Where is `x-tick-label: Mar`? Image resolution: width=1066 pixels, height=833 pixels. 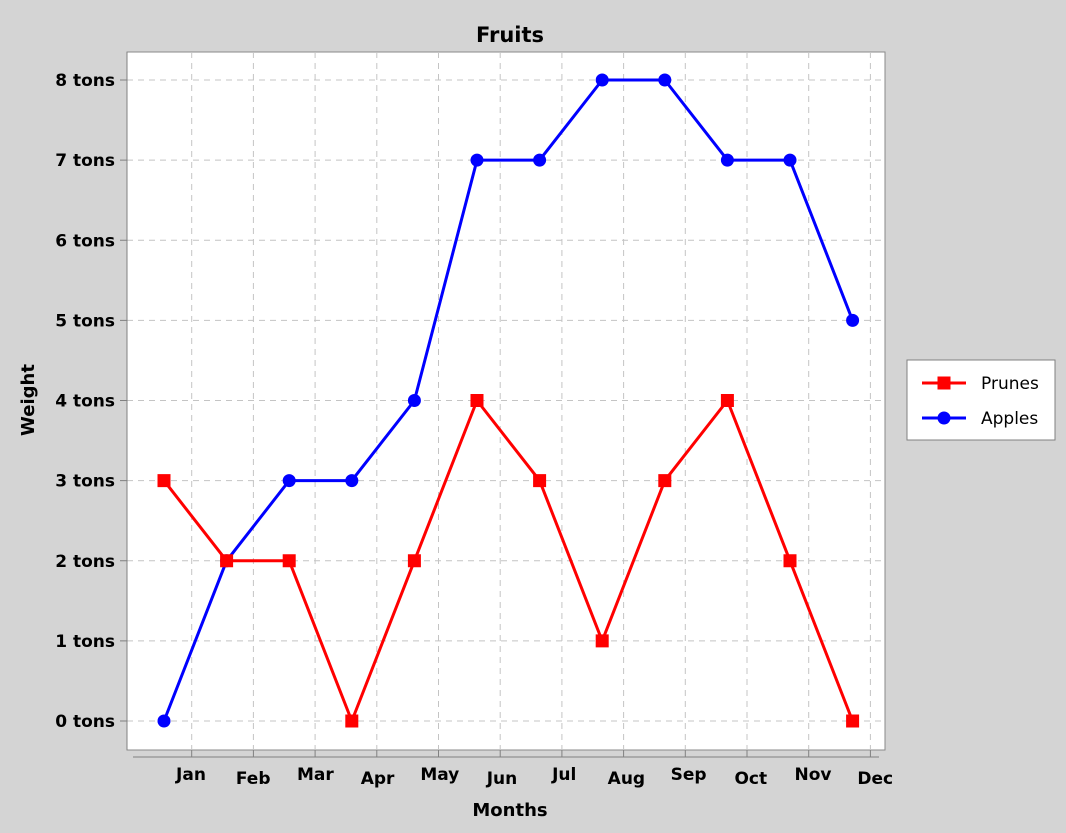
x-tick-label: Mar is located at coordinates (315, 775).